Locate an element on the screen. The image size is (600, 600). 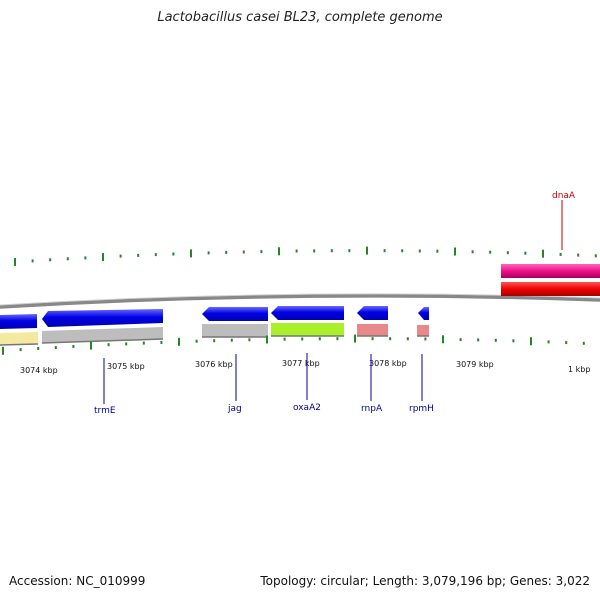
reverse-gene-arrows is located at coordinates (214, 317).